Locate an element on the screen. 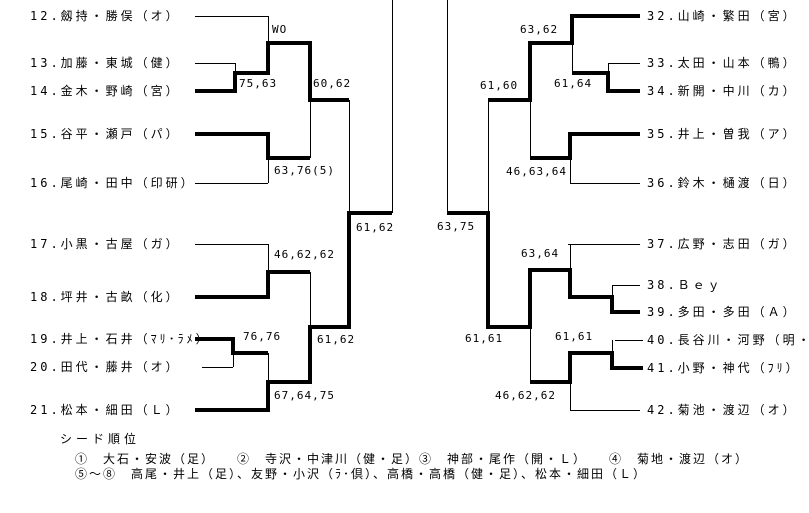 This screenshot has height=513, width=809. entry-19: 19.井上・石井（ﾏﾘ･ﾗﾒ） is located at coordinates (120, 339).